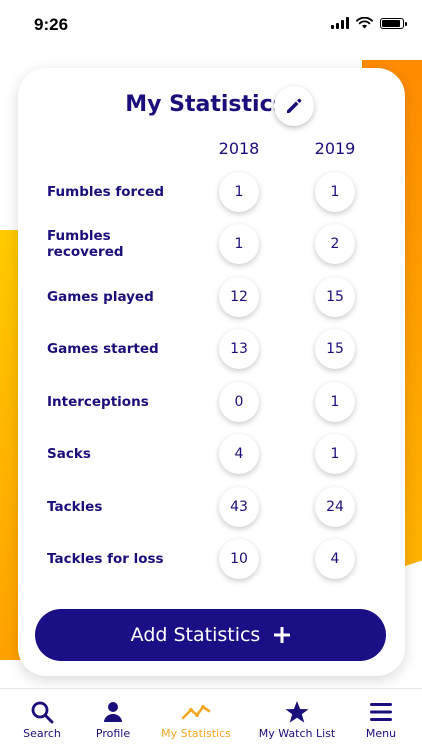 This screenshot has height=751, width=422. What do you see at coordinates (335, 559) in the screenshot?
I see `stat-value-2019: 4` at bounding box center [335, 559].